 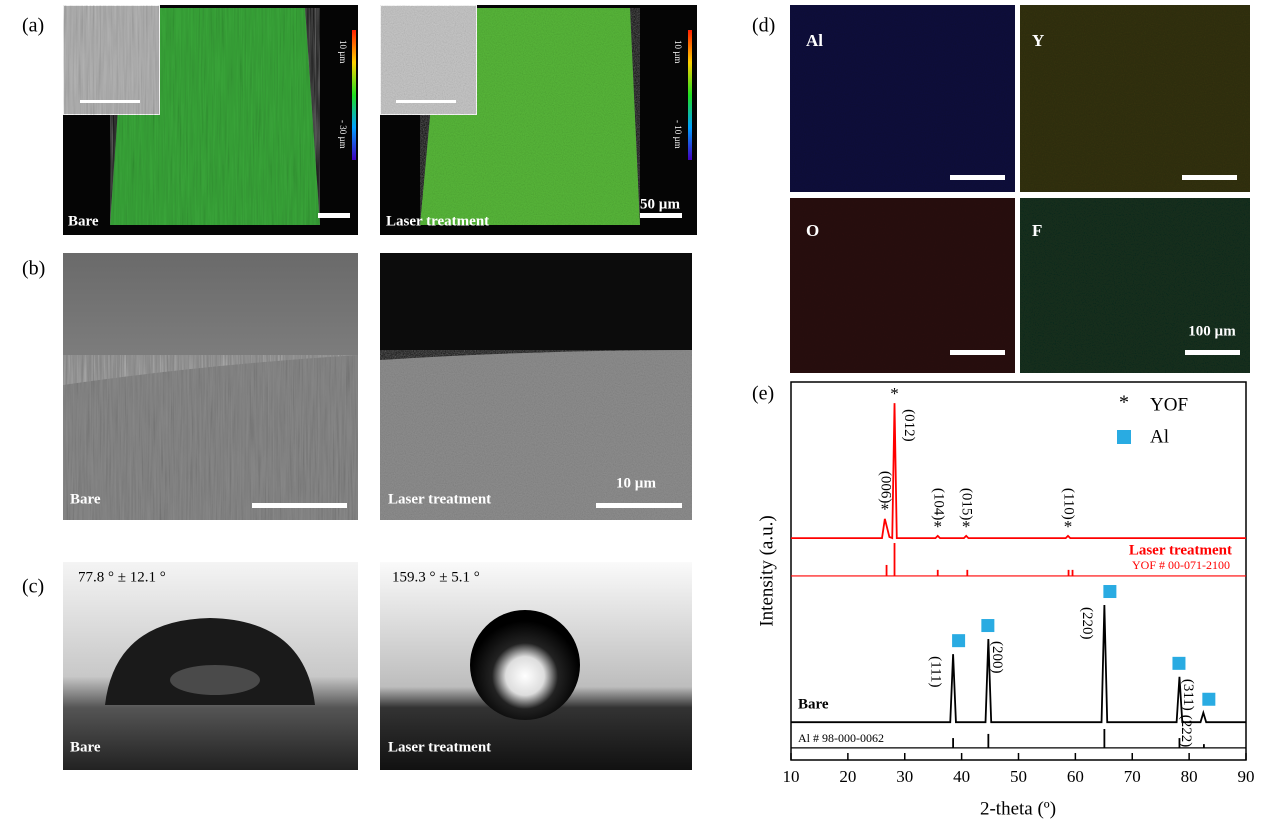 What do you see at coordinates (1069, 504) in the screenshot?
I see `peak-label: (110)` at bounding box center [1069, 504].